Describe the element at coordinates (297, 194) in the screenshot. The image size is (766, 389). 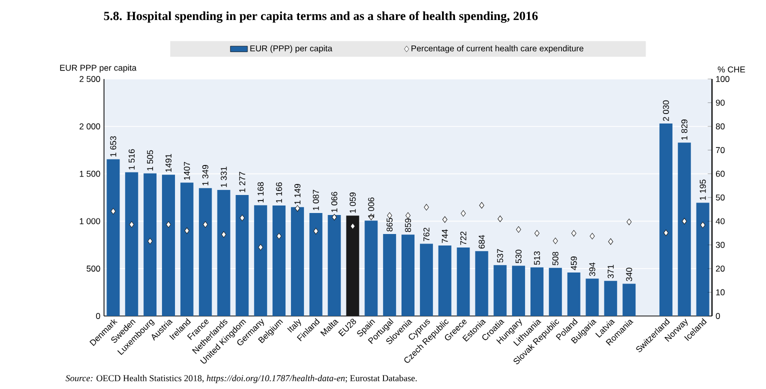
I see `data-label: 1 149` at that location.